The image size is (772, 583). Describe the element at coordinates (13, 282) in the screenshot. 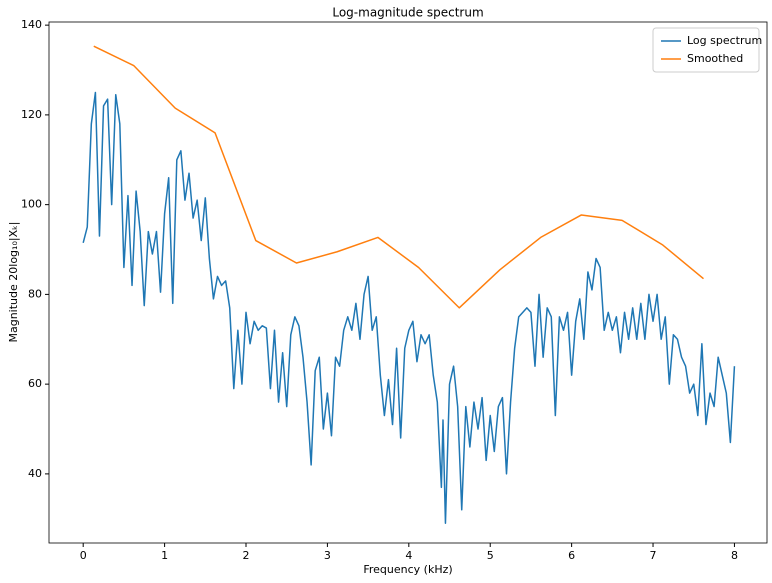

I see `y-axis-label: Magnitude 20log₁₀|Xₖ|` at that location.